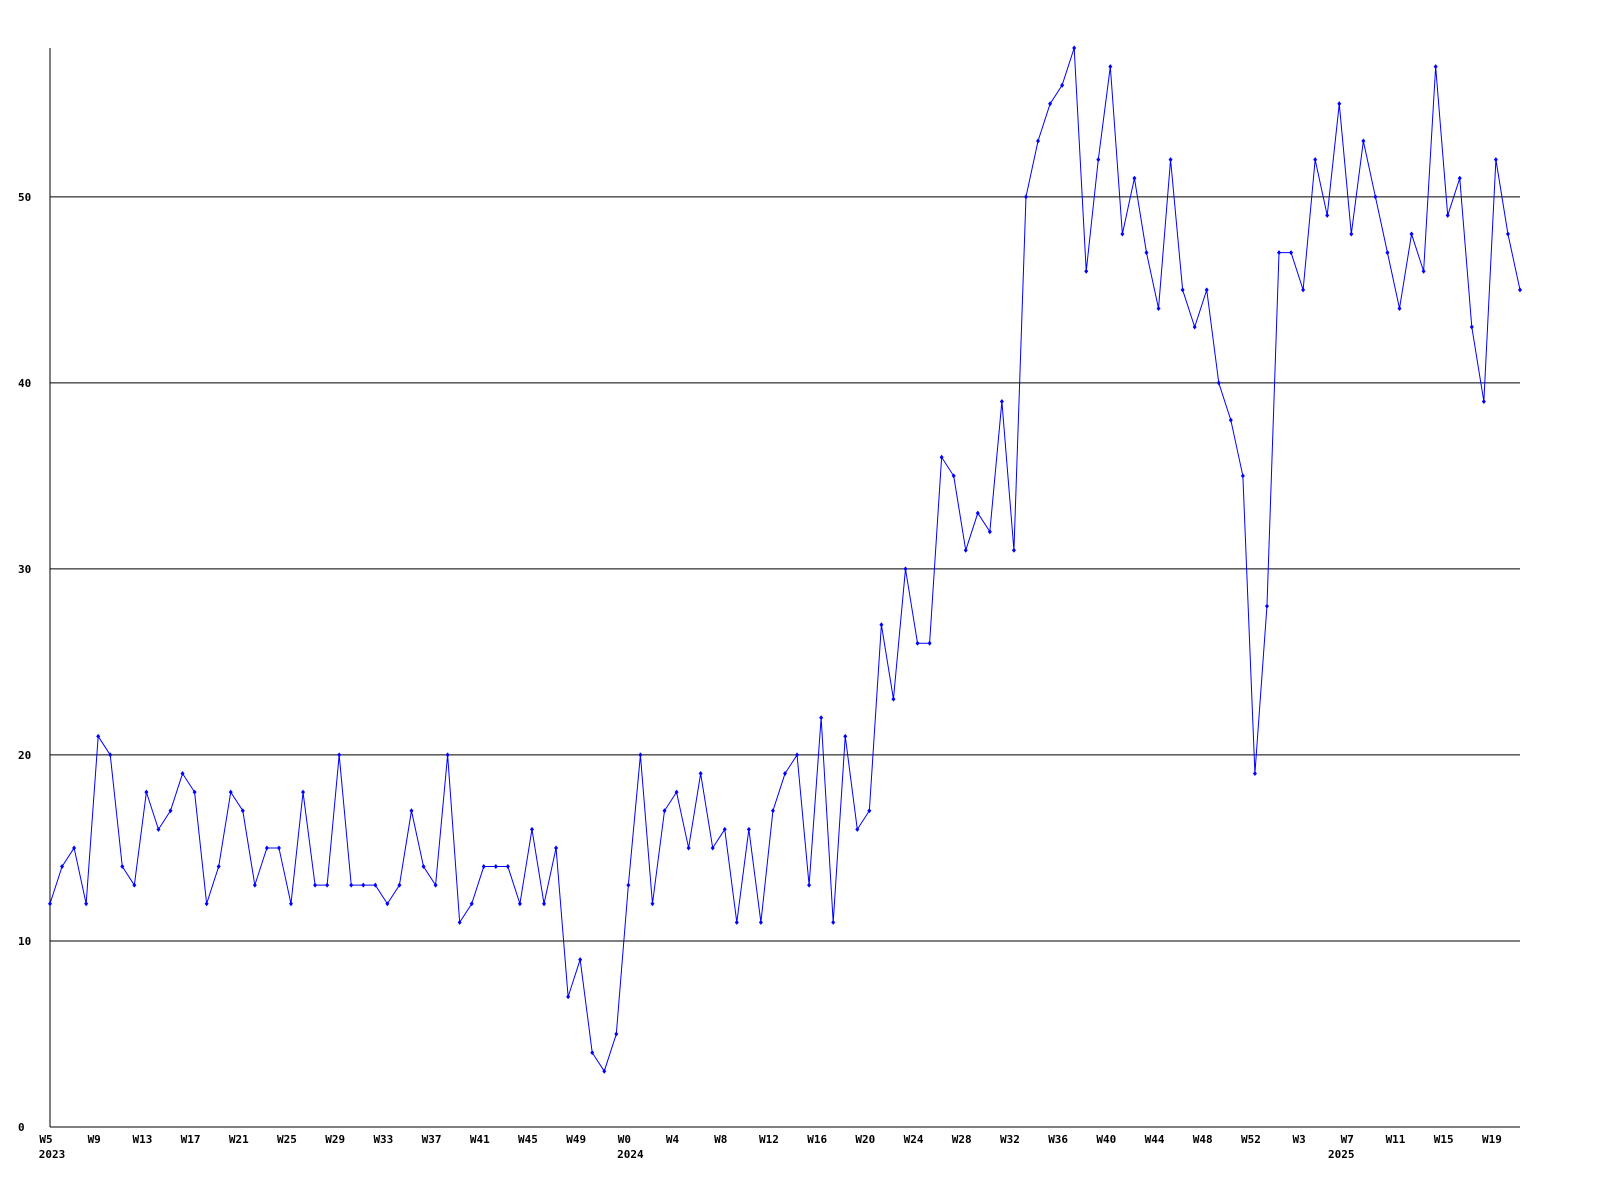  Describe the element at coordinates (52, 1154) in the screenshot. I see `year-label: 2023` at that location.